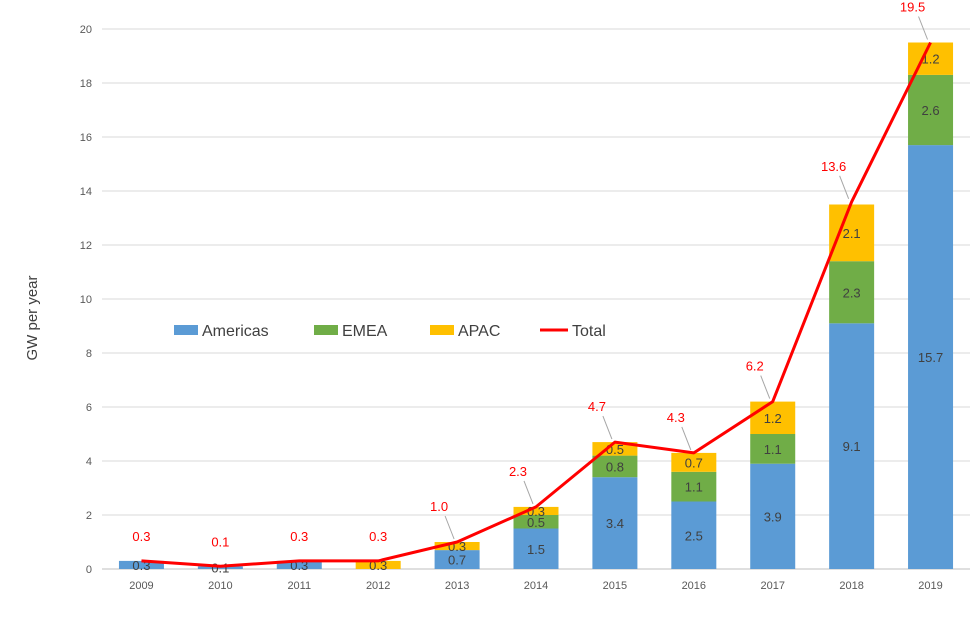 The height and width of the screenshot is (637, 976). Describe the element at coordinates (220, 586) in the screenshot. I see `x-tick-label: 2010` at that location.